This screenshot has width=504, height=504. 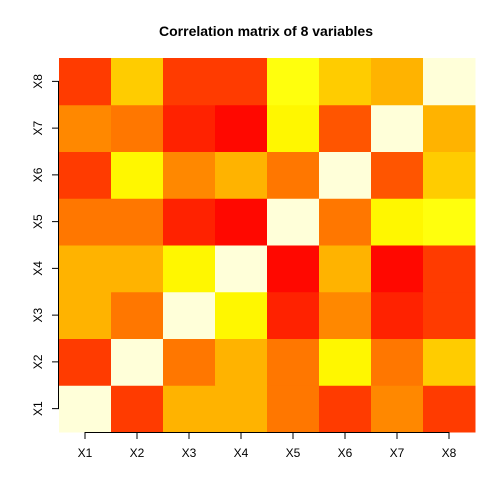 I want to click on x-tick-label: X3, so click(x=189, y=453).